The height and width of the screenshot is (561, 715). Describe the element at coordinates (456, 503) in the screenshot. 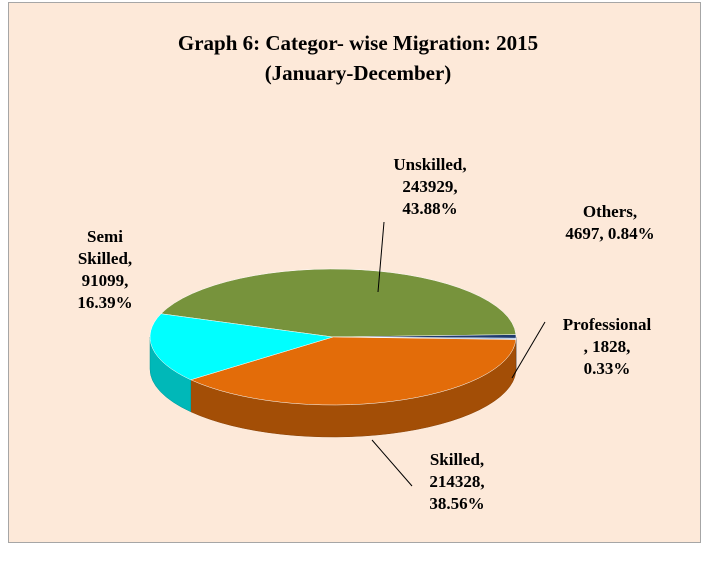

I see `data-label: 38.56%` at that location.